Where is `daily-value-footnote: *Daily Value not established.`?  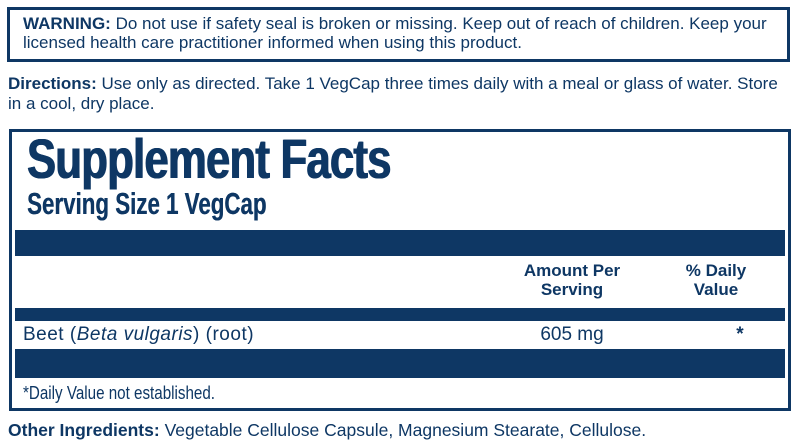 daily-value-footnote: *Daily Value not established. is located at coordinates (119, 392).